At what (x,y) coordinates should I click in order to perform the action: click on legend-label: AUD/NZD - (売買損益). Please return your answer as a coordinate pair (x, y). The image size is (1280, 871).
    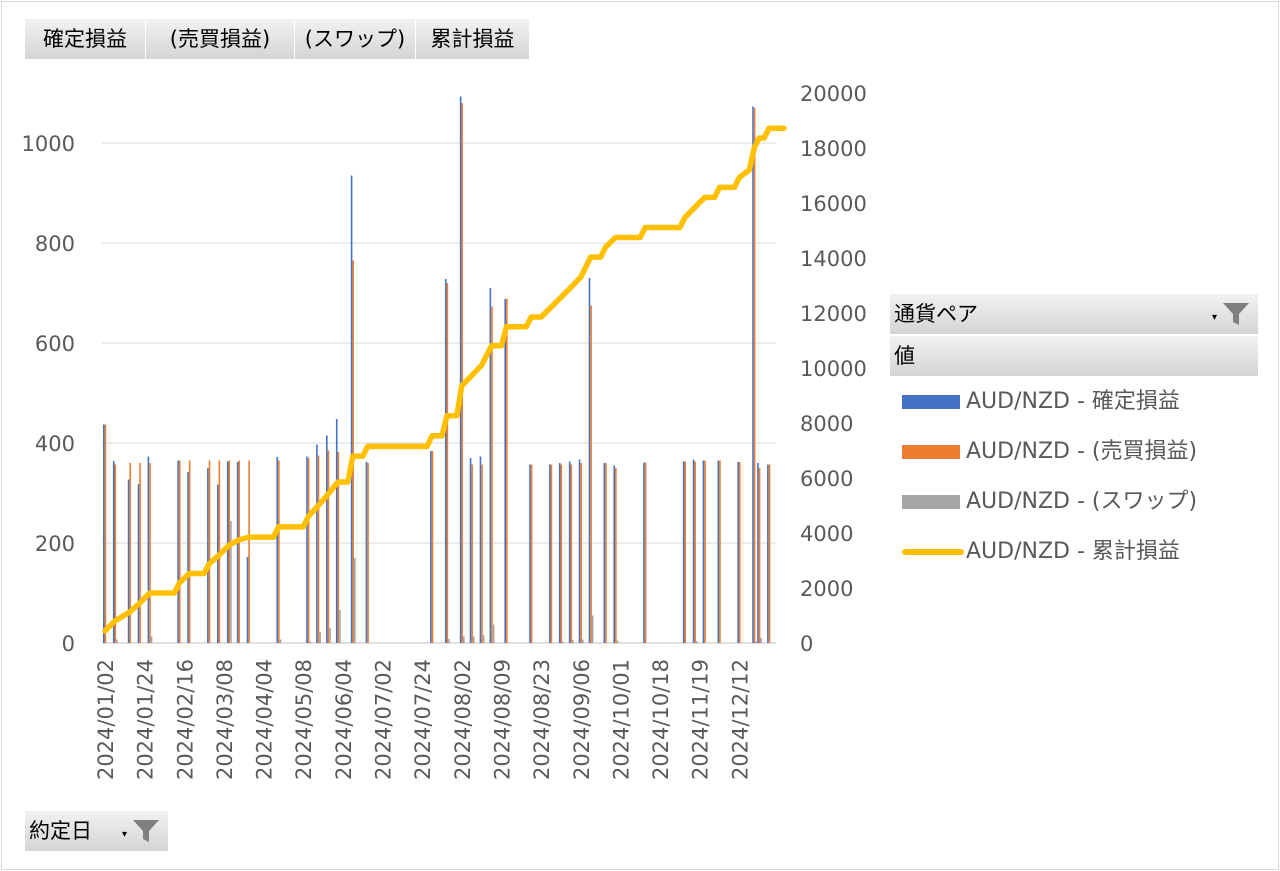
    Looking at the image, I should click on (1082, 451).